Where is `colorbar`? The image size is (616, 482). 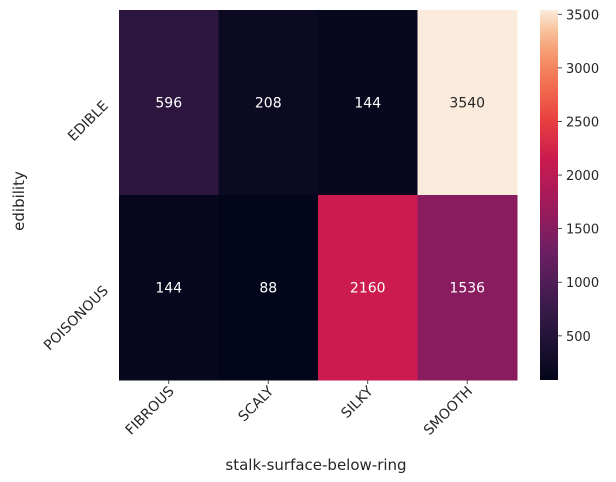
colorbar is located at coordinates (549, 195).